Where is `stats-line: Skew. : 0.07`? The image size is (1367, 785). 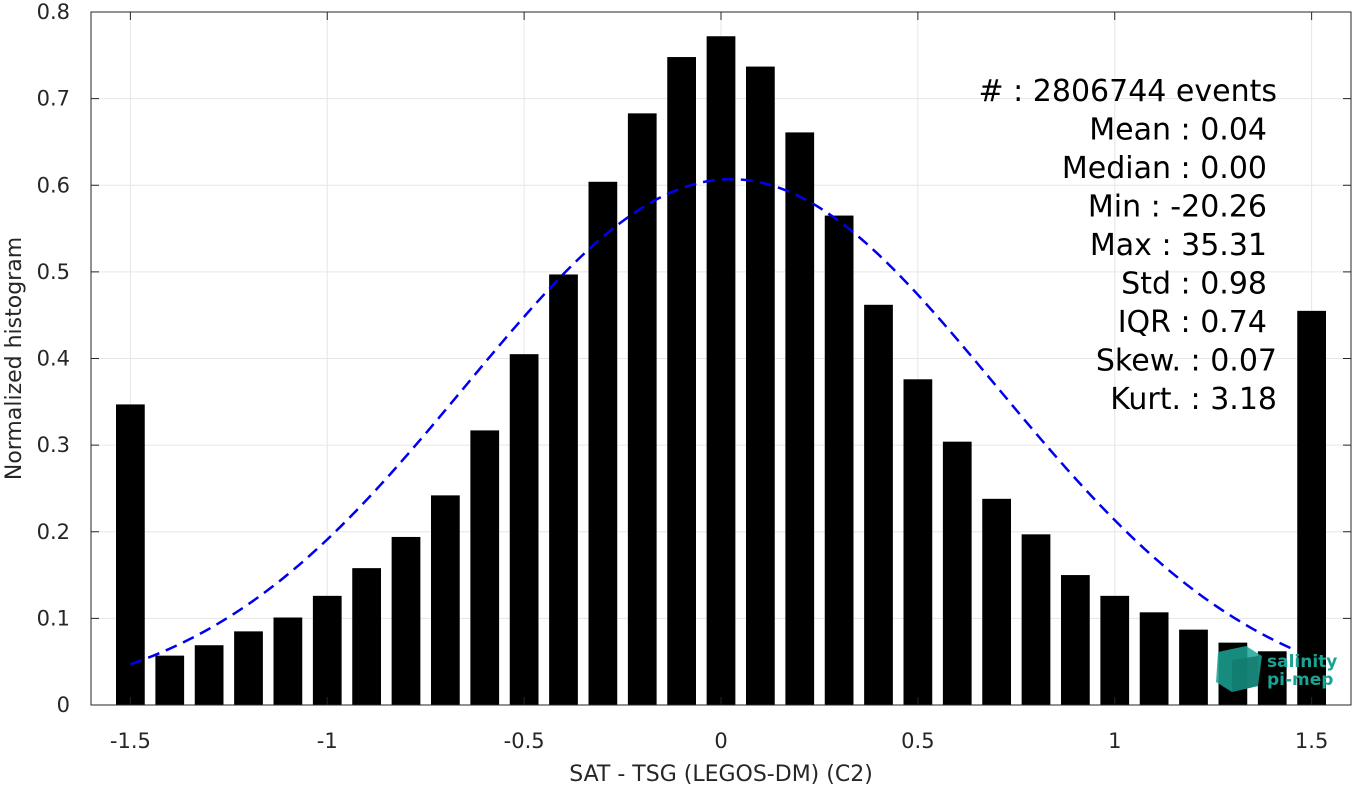
stats-line: Skew. : 0.07 is located at coordinates (1186, 361).